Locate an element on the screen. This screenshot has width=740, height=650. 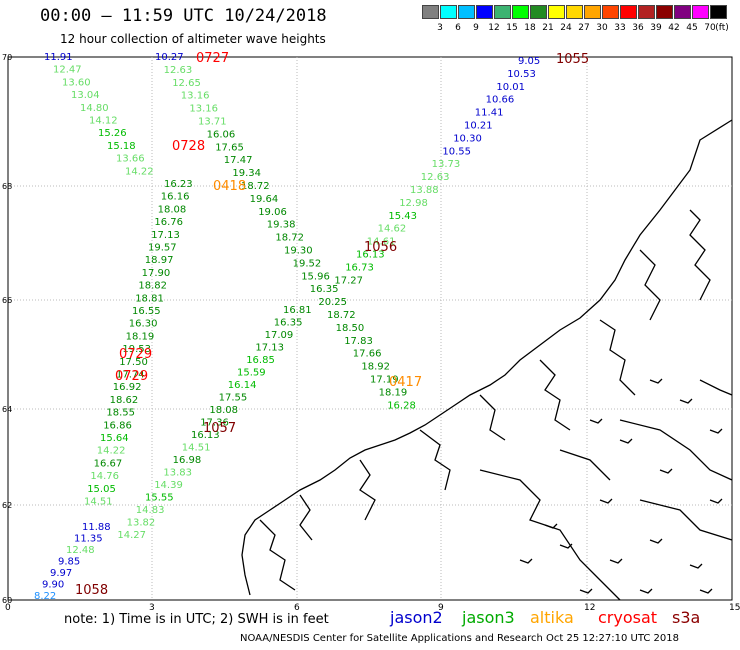
wave-height-reading: 15.26 is located at coordinates (112, 133).